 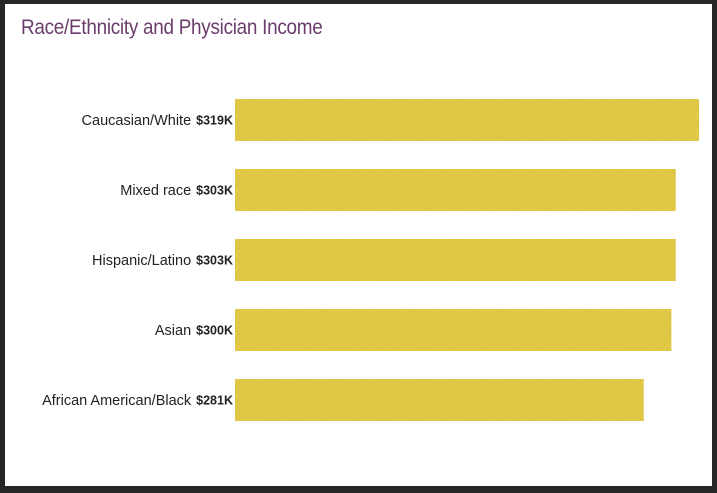 What do you see at coordinates (173, 331) in the screenshot?
I see `category-label-asian: Asian` at bounding box center [173, 331].